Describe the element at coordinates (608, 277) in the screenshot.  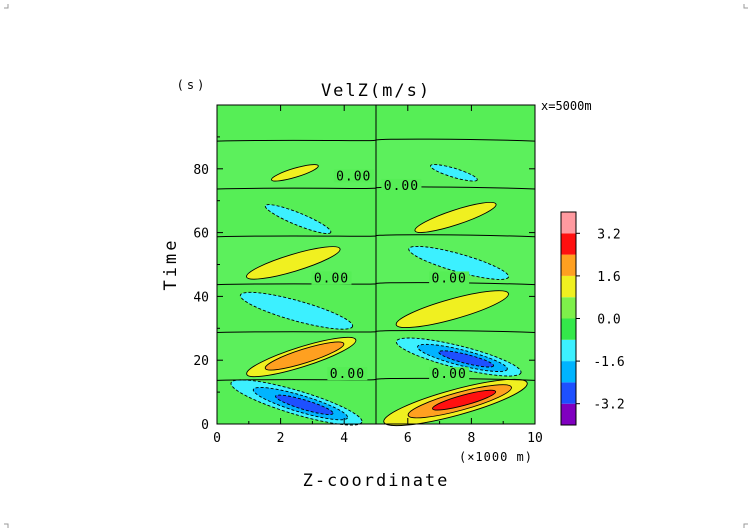
I see `colorbar-tick-label: 1.6` at that location.